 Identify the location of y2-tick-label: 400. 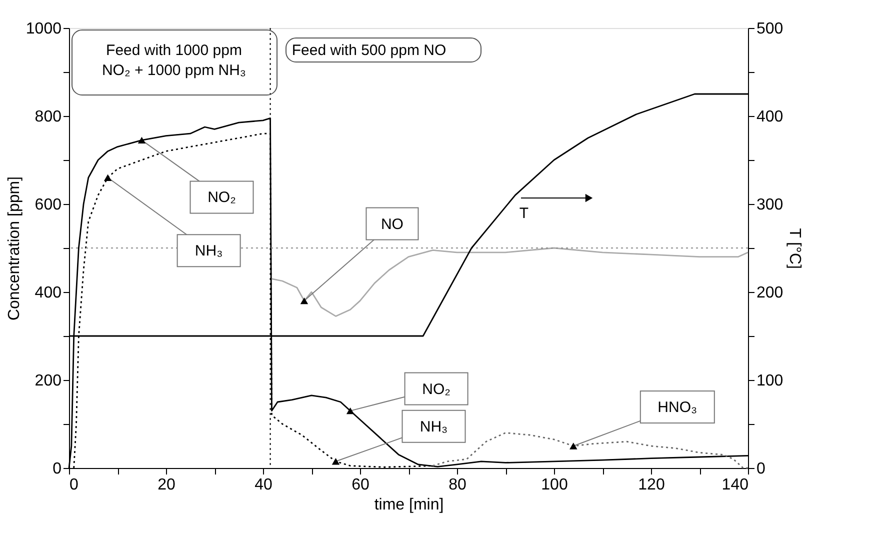
(770, 117).